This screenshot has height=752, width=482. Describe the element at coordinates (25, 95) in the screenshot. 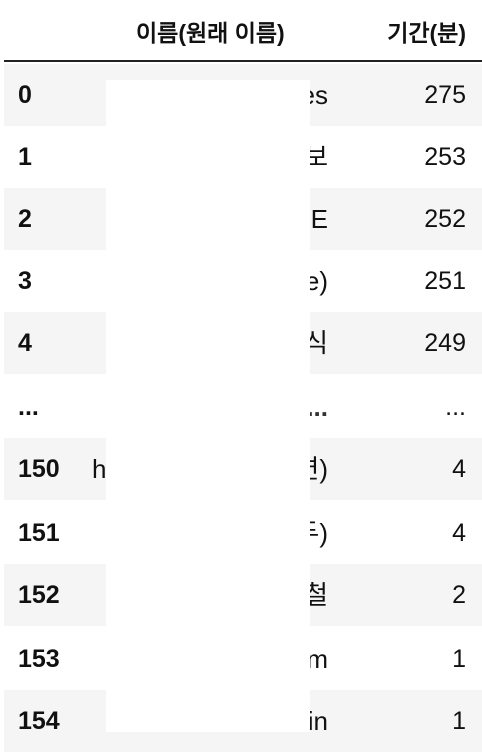

I see `row-index: 0` at that location.